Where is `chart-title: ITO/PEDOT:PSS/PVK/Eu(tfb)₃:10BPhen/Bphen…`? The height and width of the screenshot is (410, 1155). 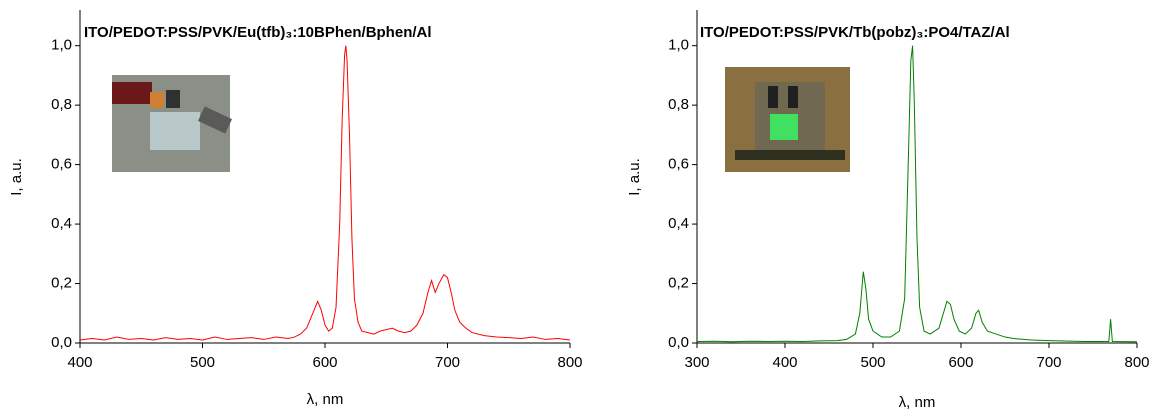
chart-title: ITO/PEDOT:PSS/PVK/Eu(tfb)₃:10BPhen/Bphen… is located at coordinates (258, 32).